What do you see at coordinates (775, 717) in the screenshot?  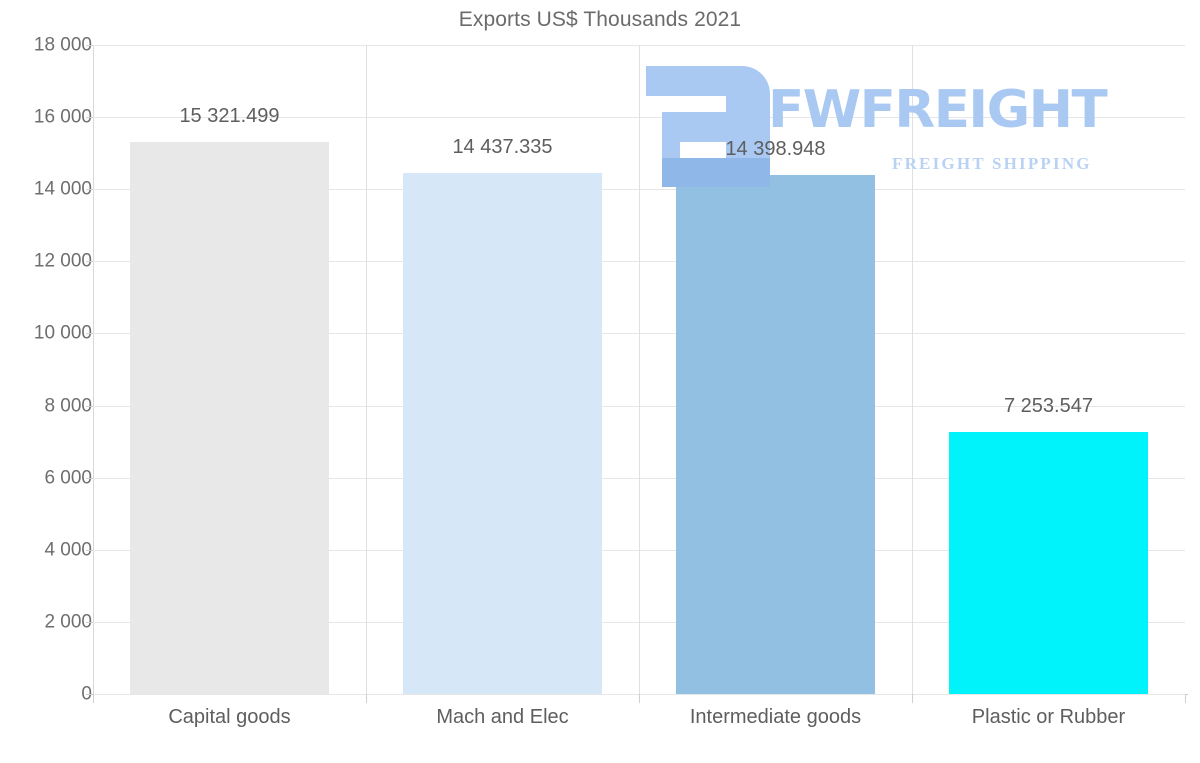 I see `x-axis-category-label: Intermediate goods` at bounding box center [775, 717].